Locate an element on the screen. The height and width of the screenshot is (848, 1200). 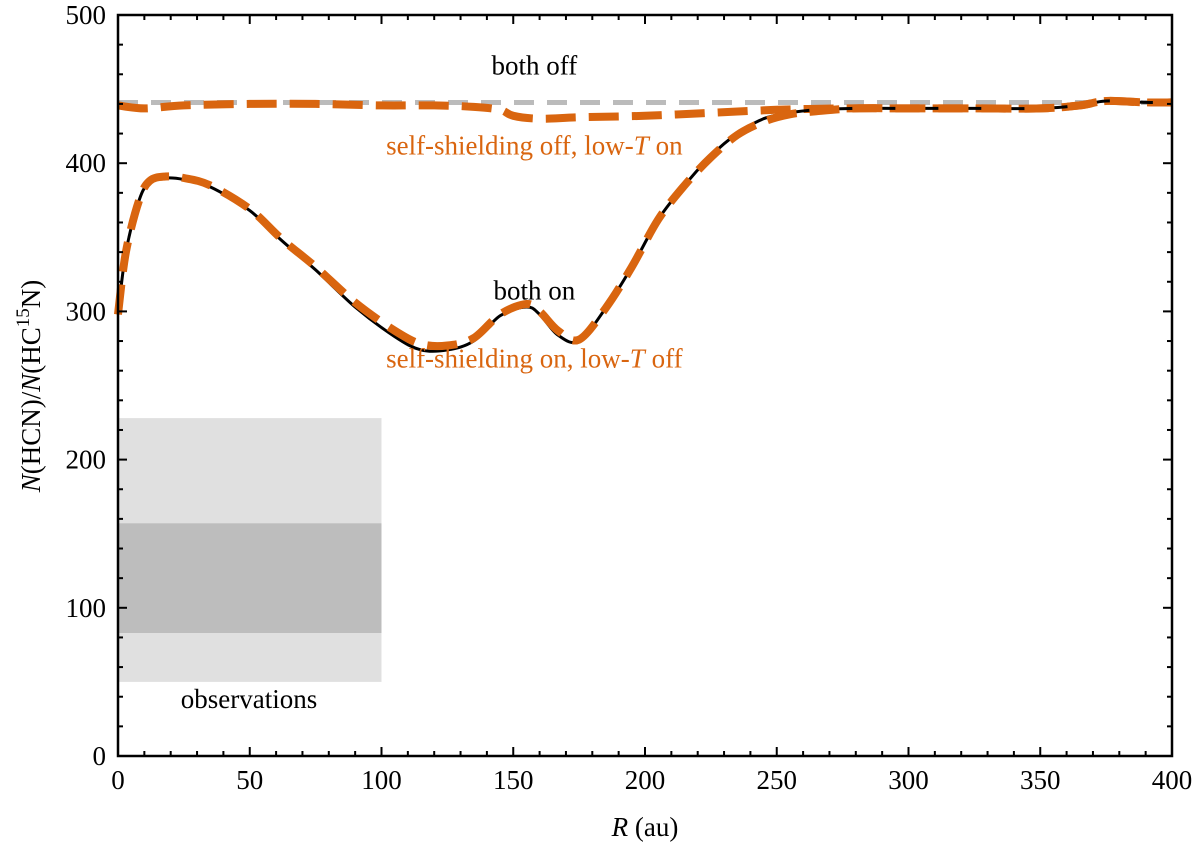
x-tick-label: 150 is located at coordinates (513, 780).